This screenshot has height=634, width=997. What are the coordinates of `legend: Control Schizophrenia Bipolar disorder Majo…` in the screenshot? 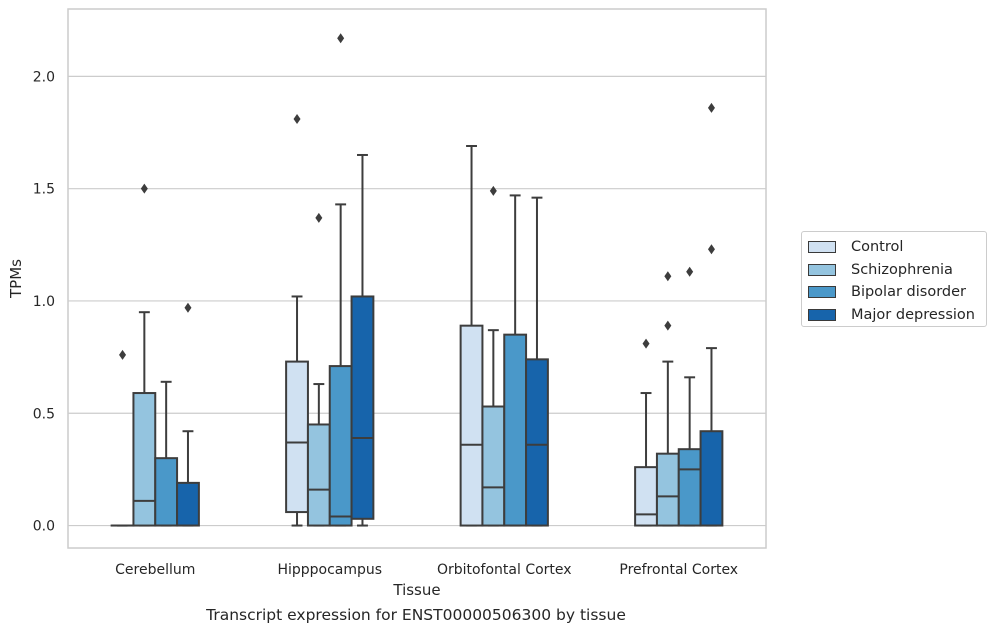 It's located at (894, 279).